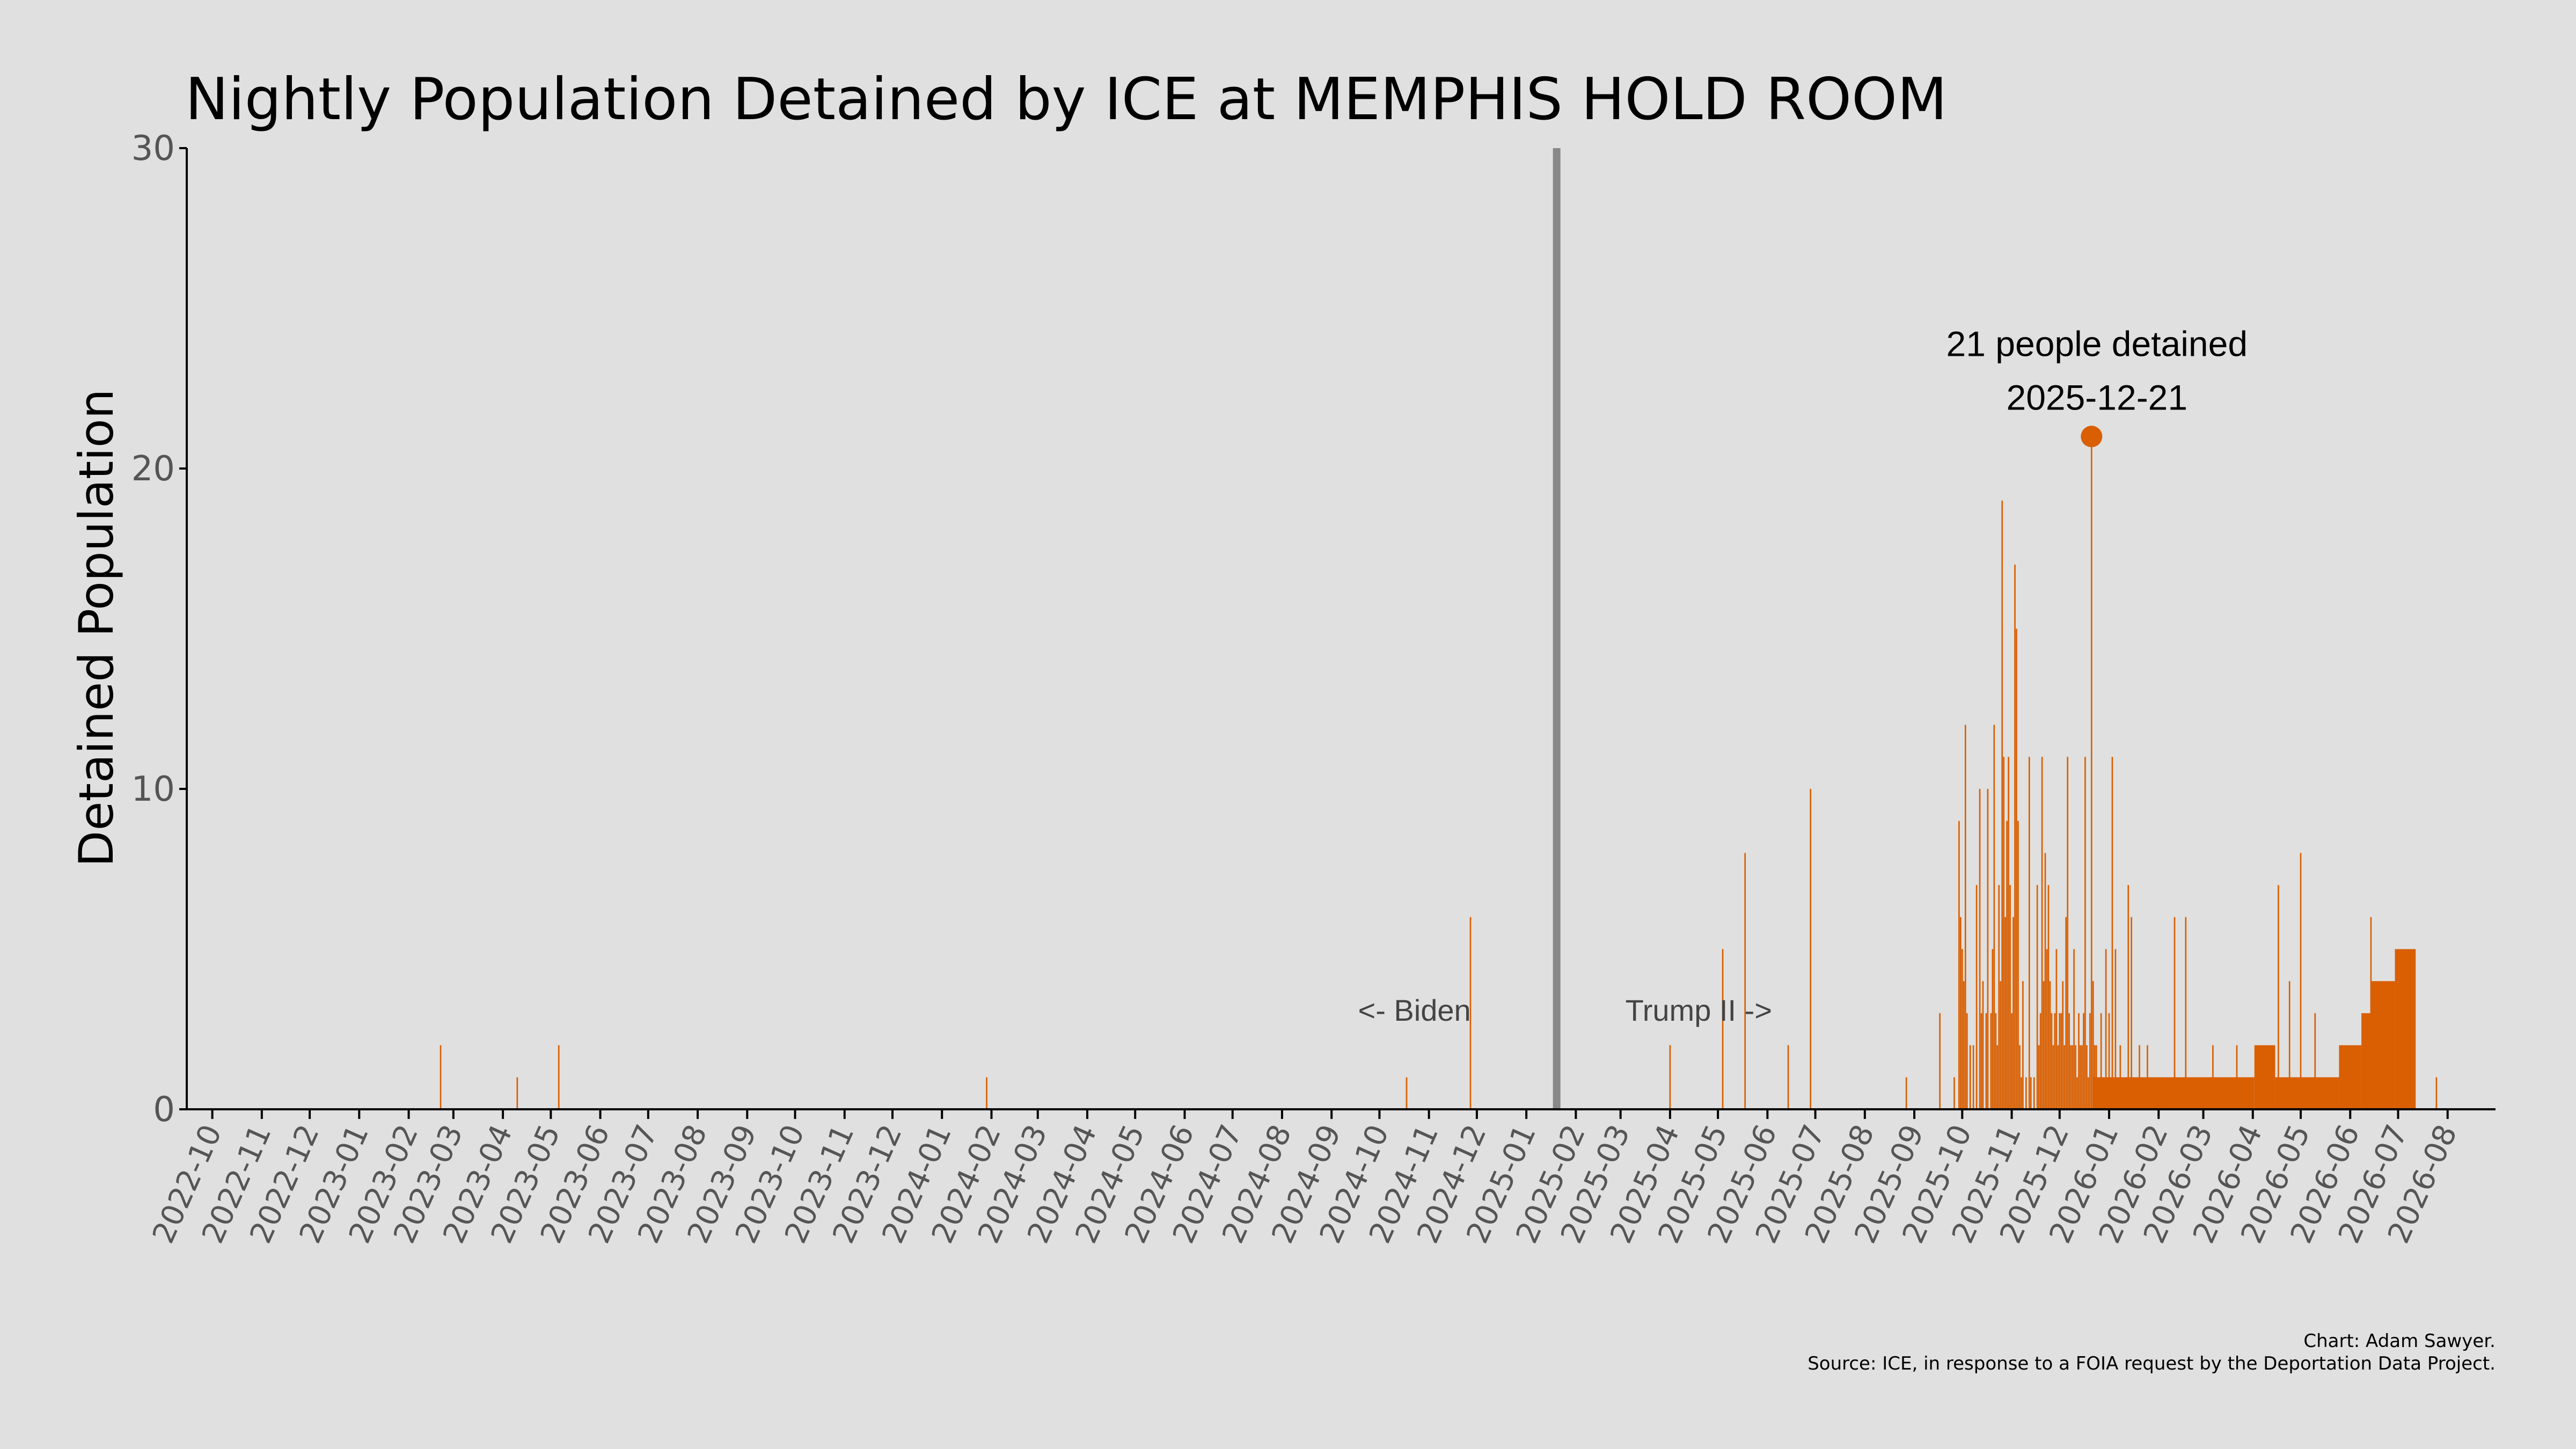  What do you see at coordinates (164, 1110) in the screenshot?
I see `y-tick-label: 0` at bounding box center [164, 1110].